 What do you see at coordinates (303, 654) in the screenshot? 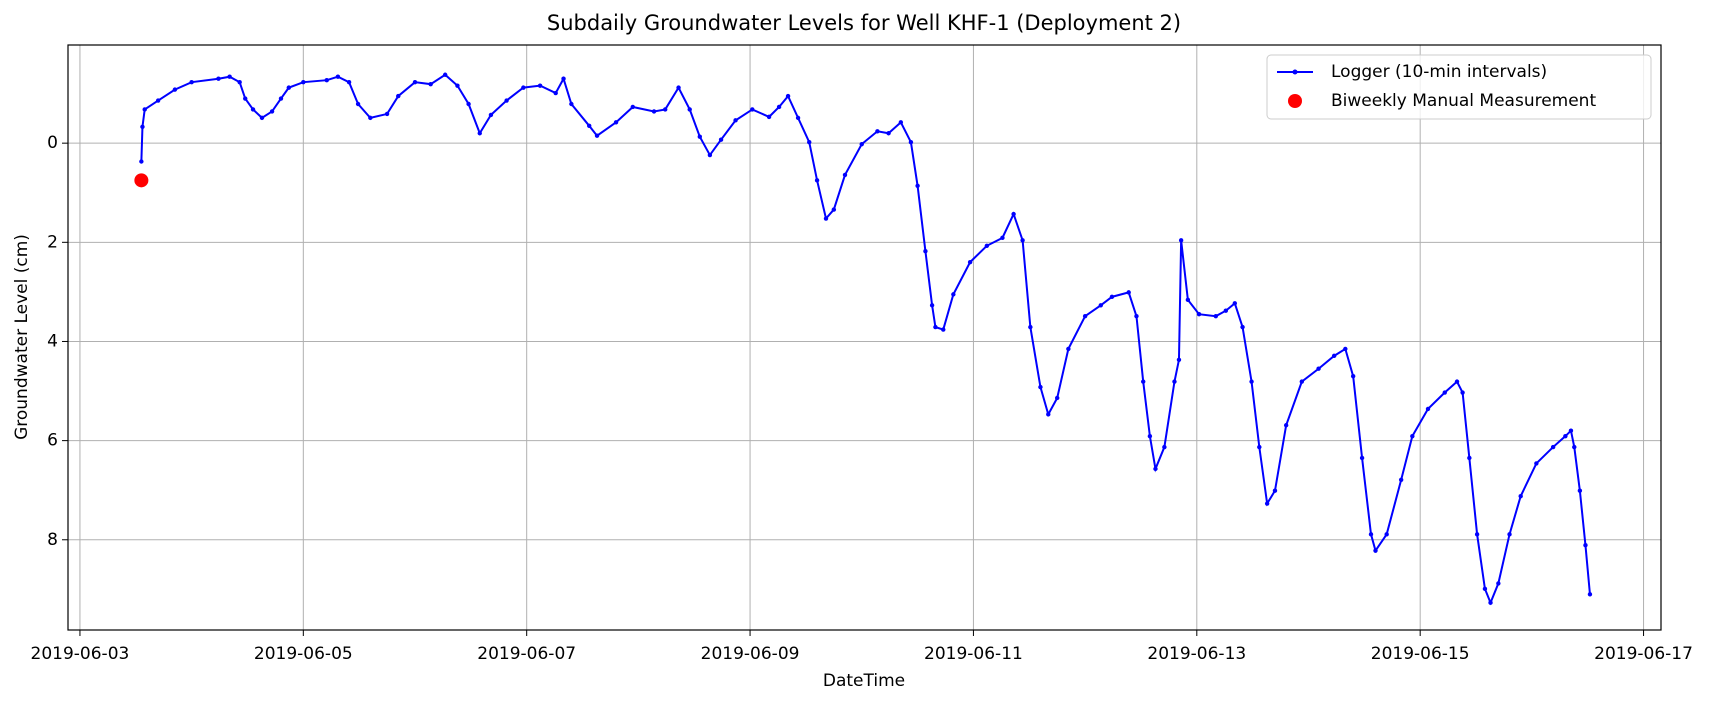
I see `x-tick-label: 2019-06-05` at bounding box center [303, 654].